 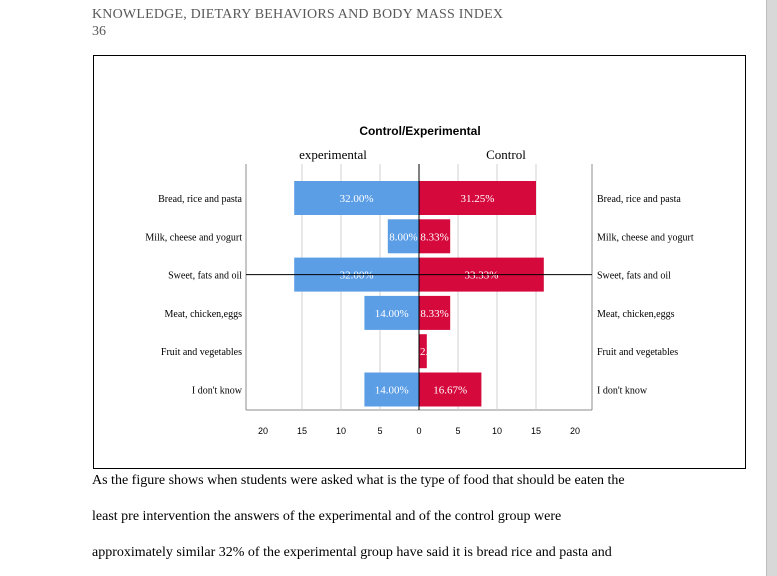 What do you see at coordinates (636, 314) in the screenshot?
I see `category-label-right: Meat, chicken,eggs` at bounding box center [636, 314].